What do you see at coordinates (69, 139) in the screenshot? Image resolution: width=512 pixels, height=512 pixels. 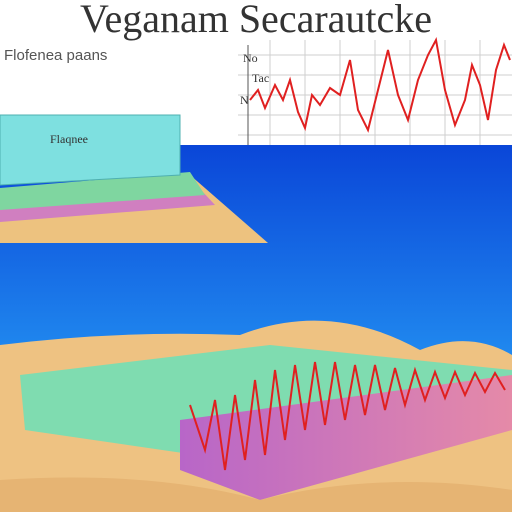 I see `panel-label: Flaqnee` at bounding box center [69, 139].